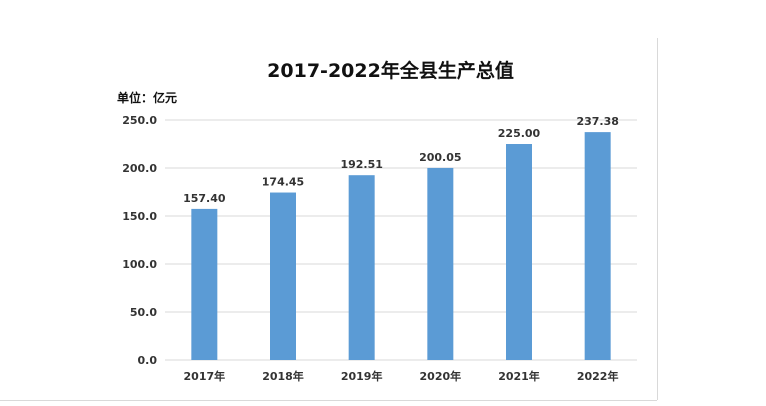 The width and height of the screenshot is (766, 406). I want to click on frame-border-bottom, so click(328, 400).